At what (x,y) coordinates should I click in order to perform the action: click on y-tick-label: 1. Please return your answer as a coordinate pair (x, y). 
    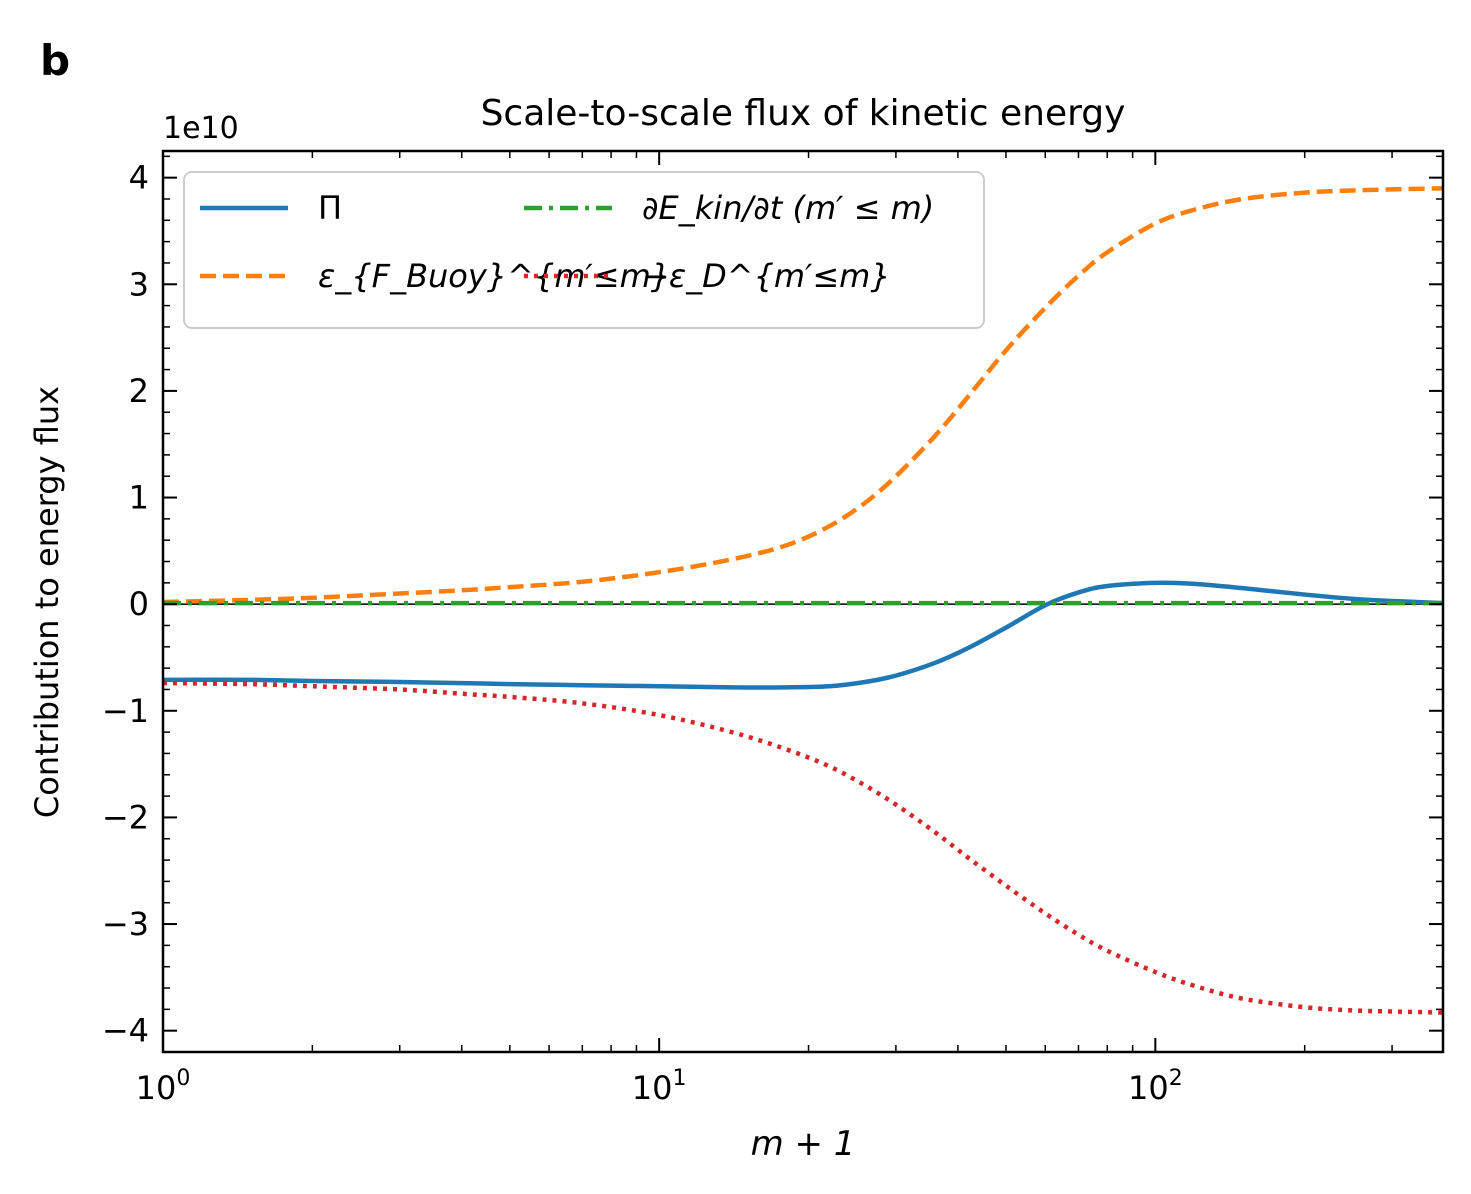
    Looking at the image, I should click on (139, 498).